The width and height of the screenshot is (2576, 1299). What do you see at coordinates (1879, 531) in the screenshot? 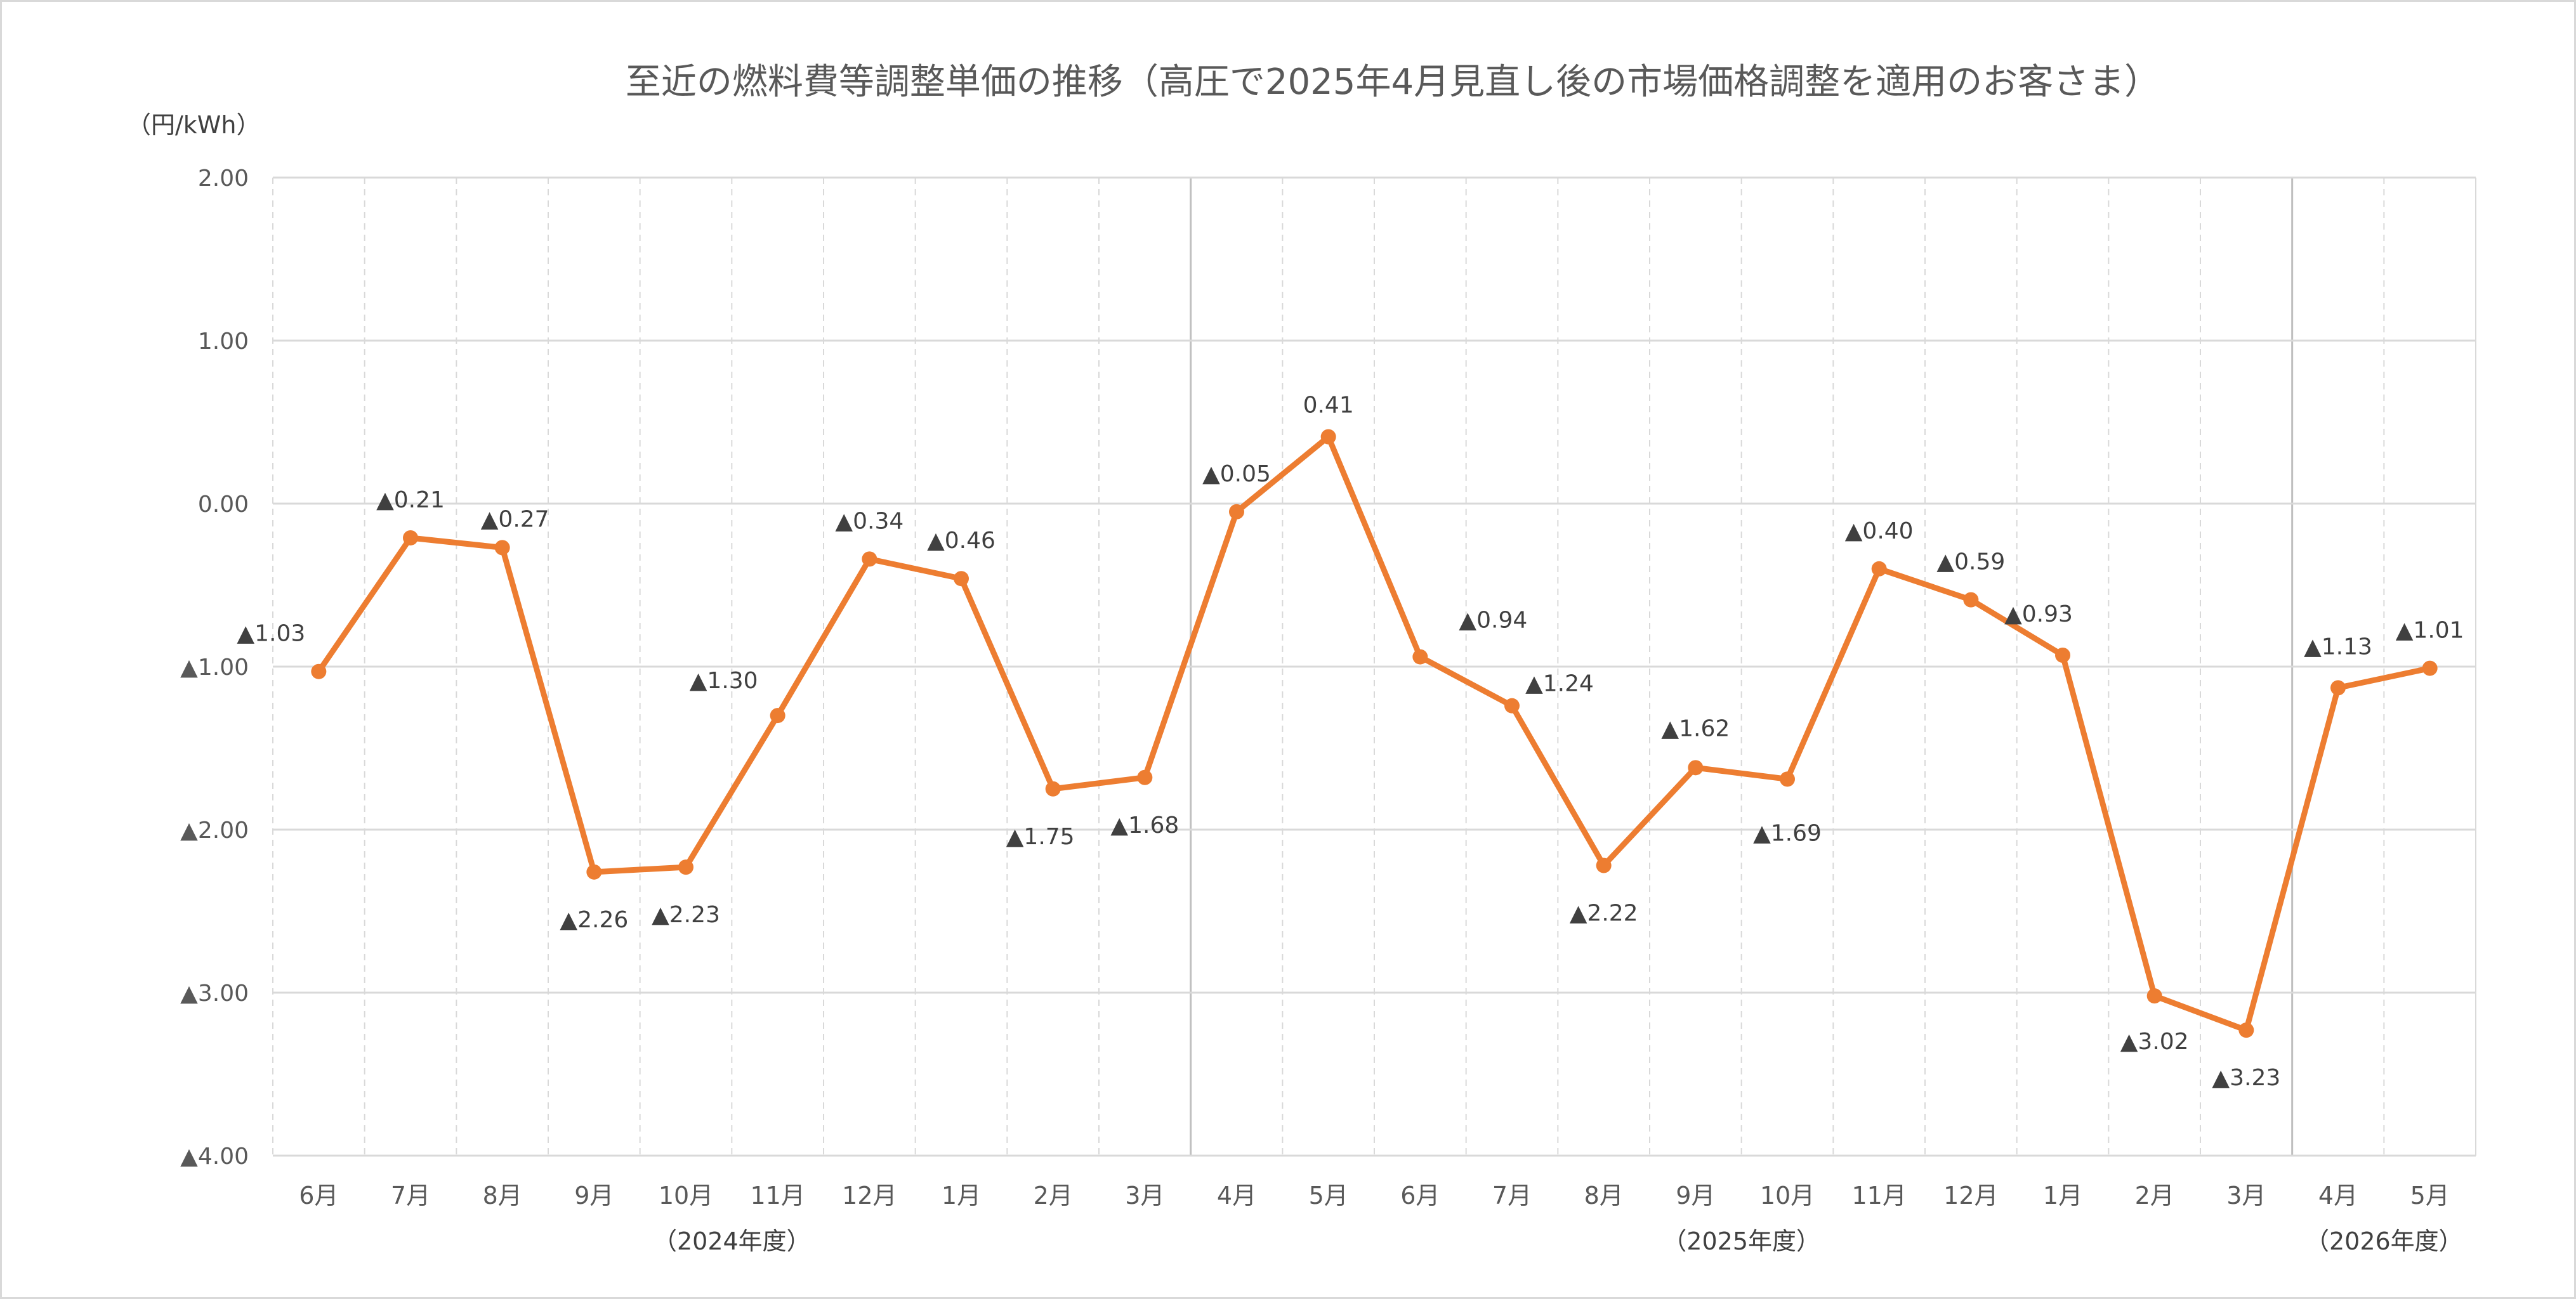
I see `data-label: ▲0.40` at bounding box center [1879, 531].